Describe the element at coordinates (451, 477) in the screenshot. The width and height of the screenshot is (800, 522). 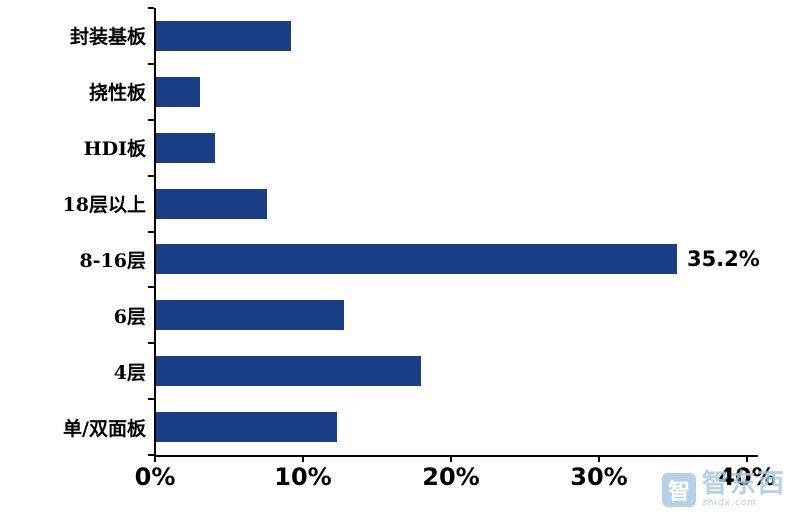
I see `x-tick-label: 20%` at that location.